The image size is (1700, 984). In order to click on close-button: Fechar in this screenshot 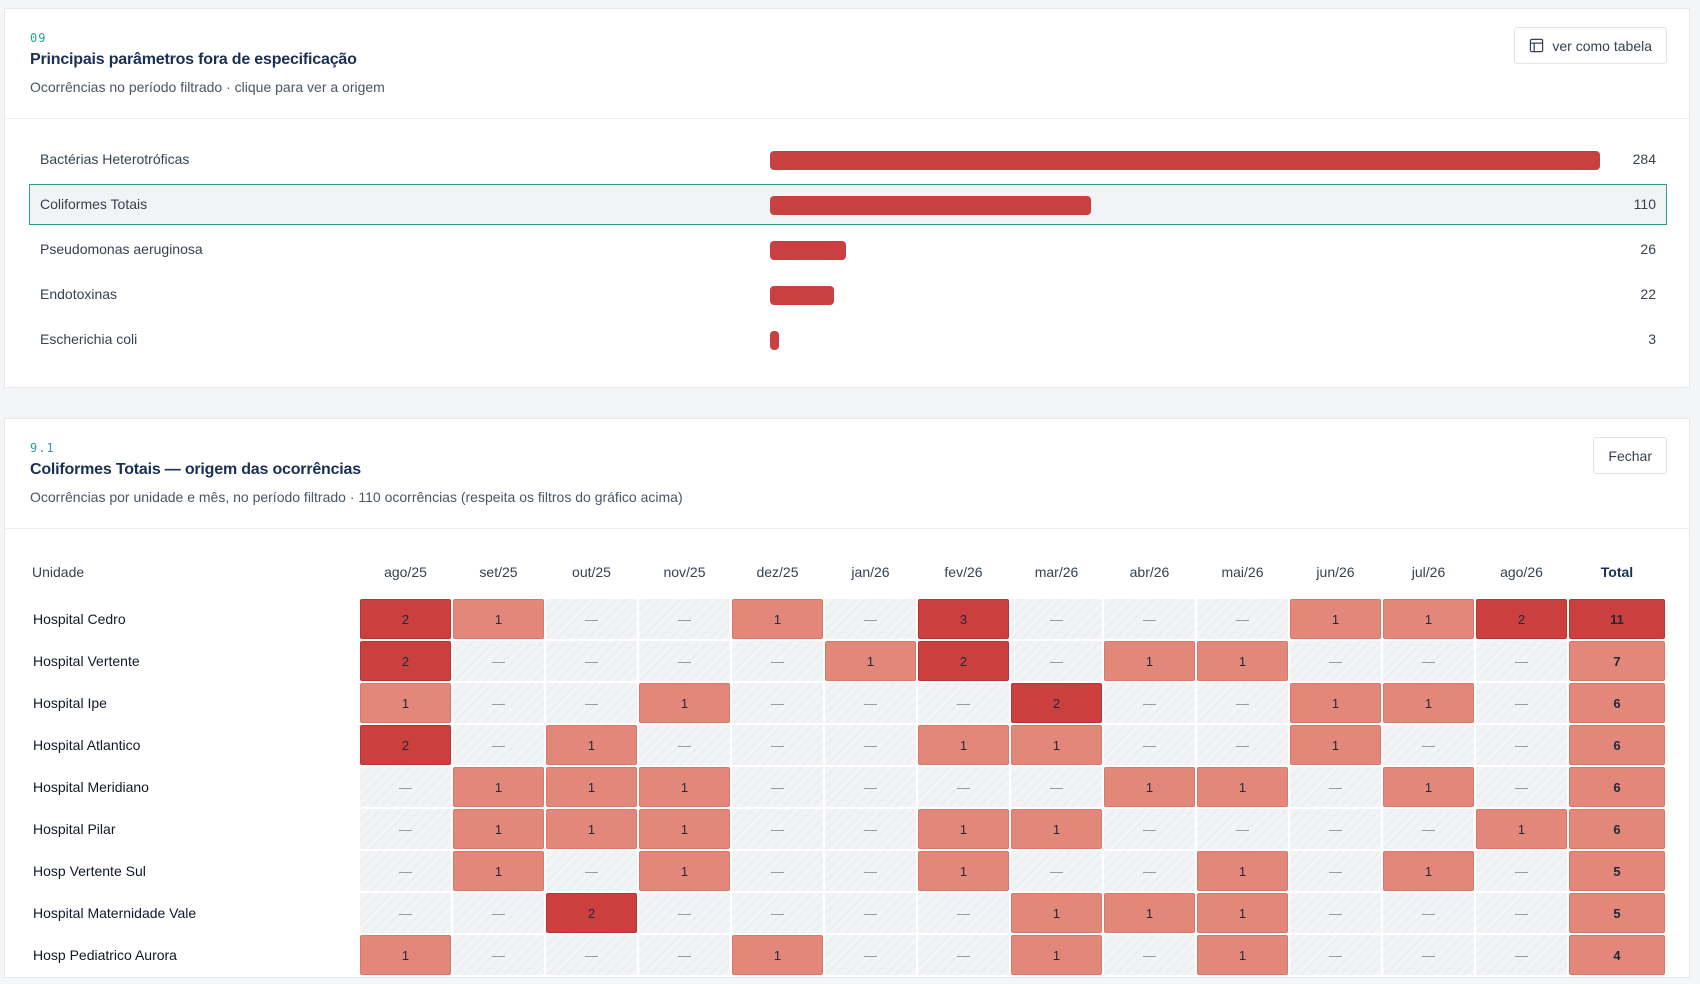, I will do `click(1630, 455)`.